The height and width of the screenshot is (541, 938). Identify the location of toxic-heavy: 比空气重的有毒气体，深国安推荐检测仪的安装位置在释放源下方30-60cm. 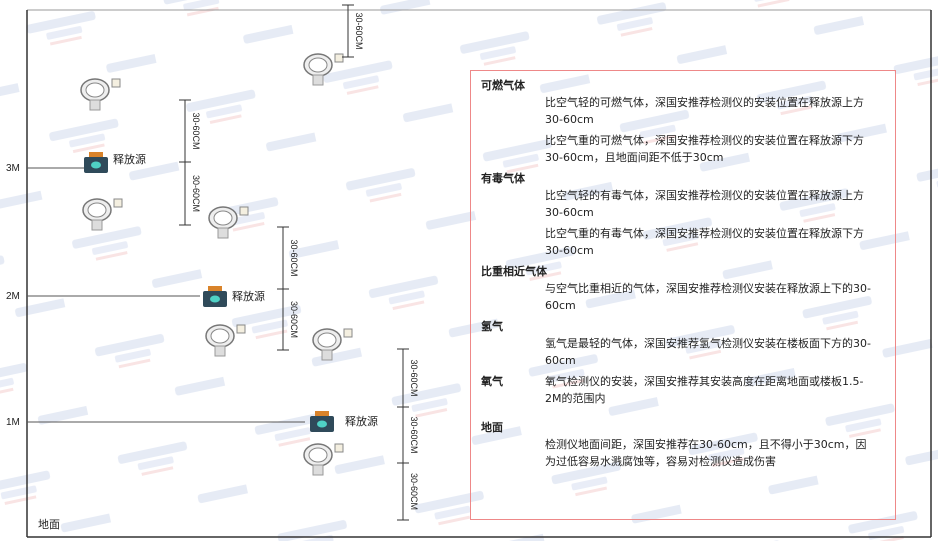
(704, 242).